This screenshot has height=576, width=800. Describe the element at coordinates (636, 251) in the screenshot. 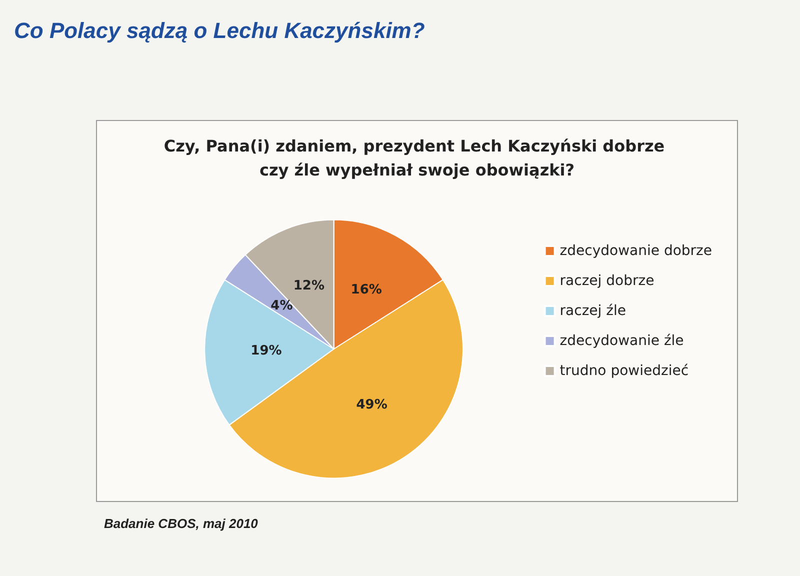

I see `legend-label: zdecydowanie dobrze` at that location.